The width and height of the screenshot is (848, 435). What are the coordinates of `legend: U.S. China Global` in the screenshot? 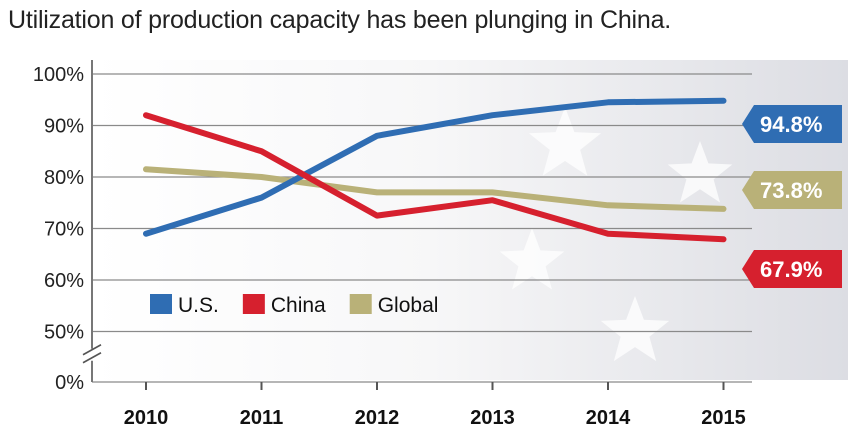 It's located at (294, 305).